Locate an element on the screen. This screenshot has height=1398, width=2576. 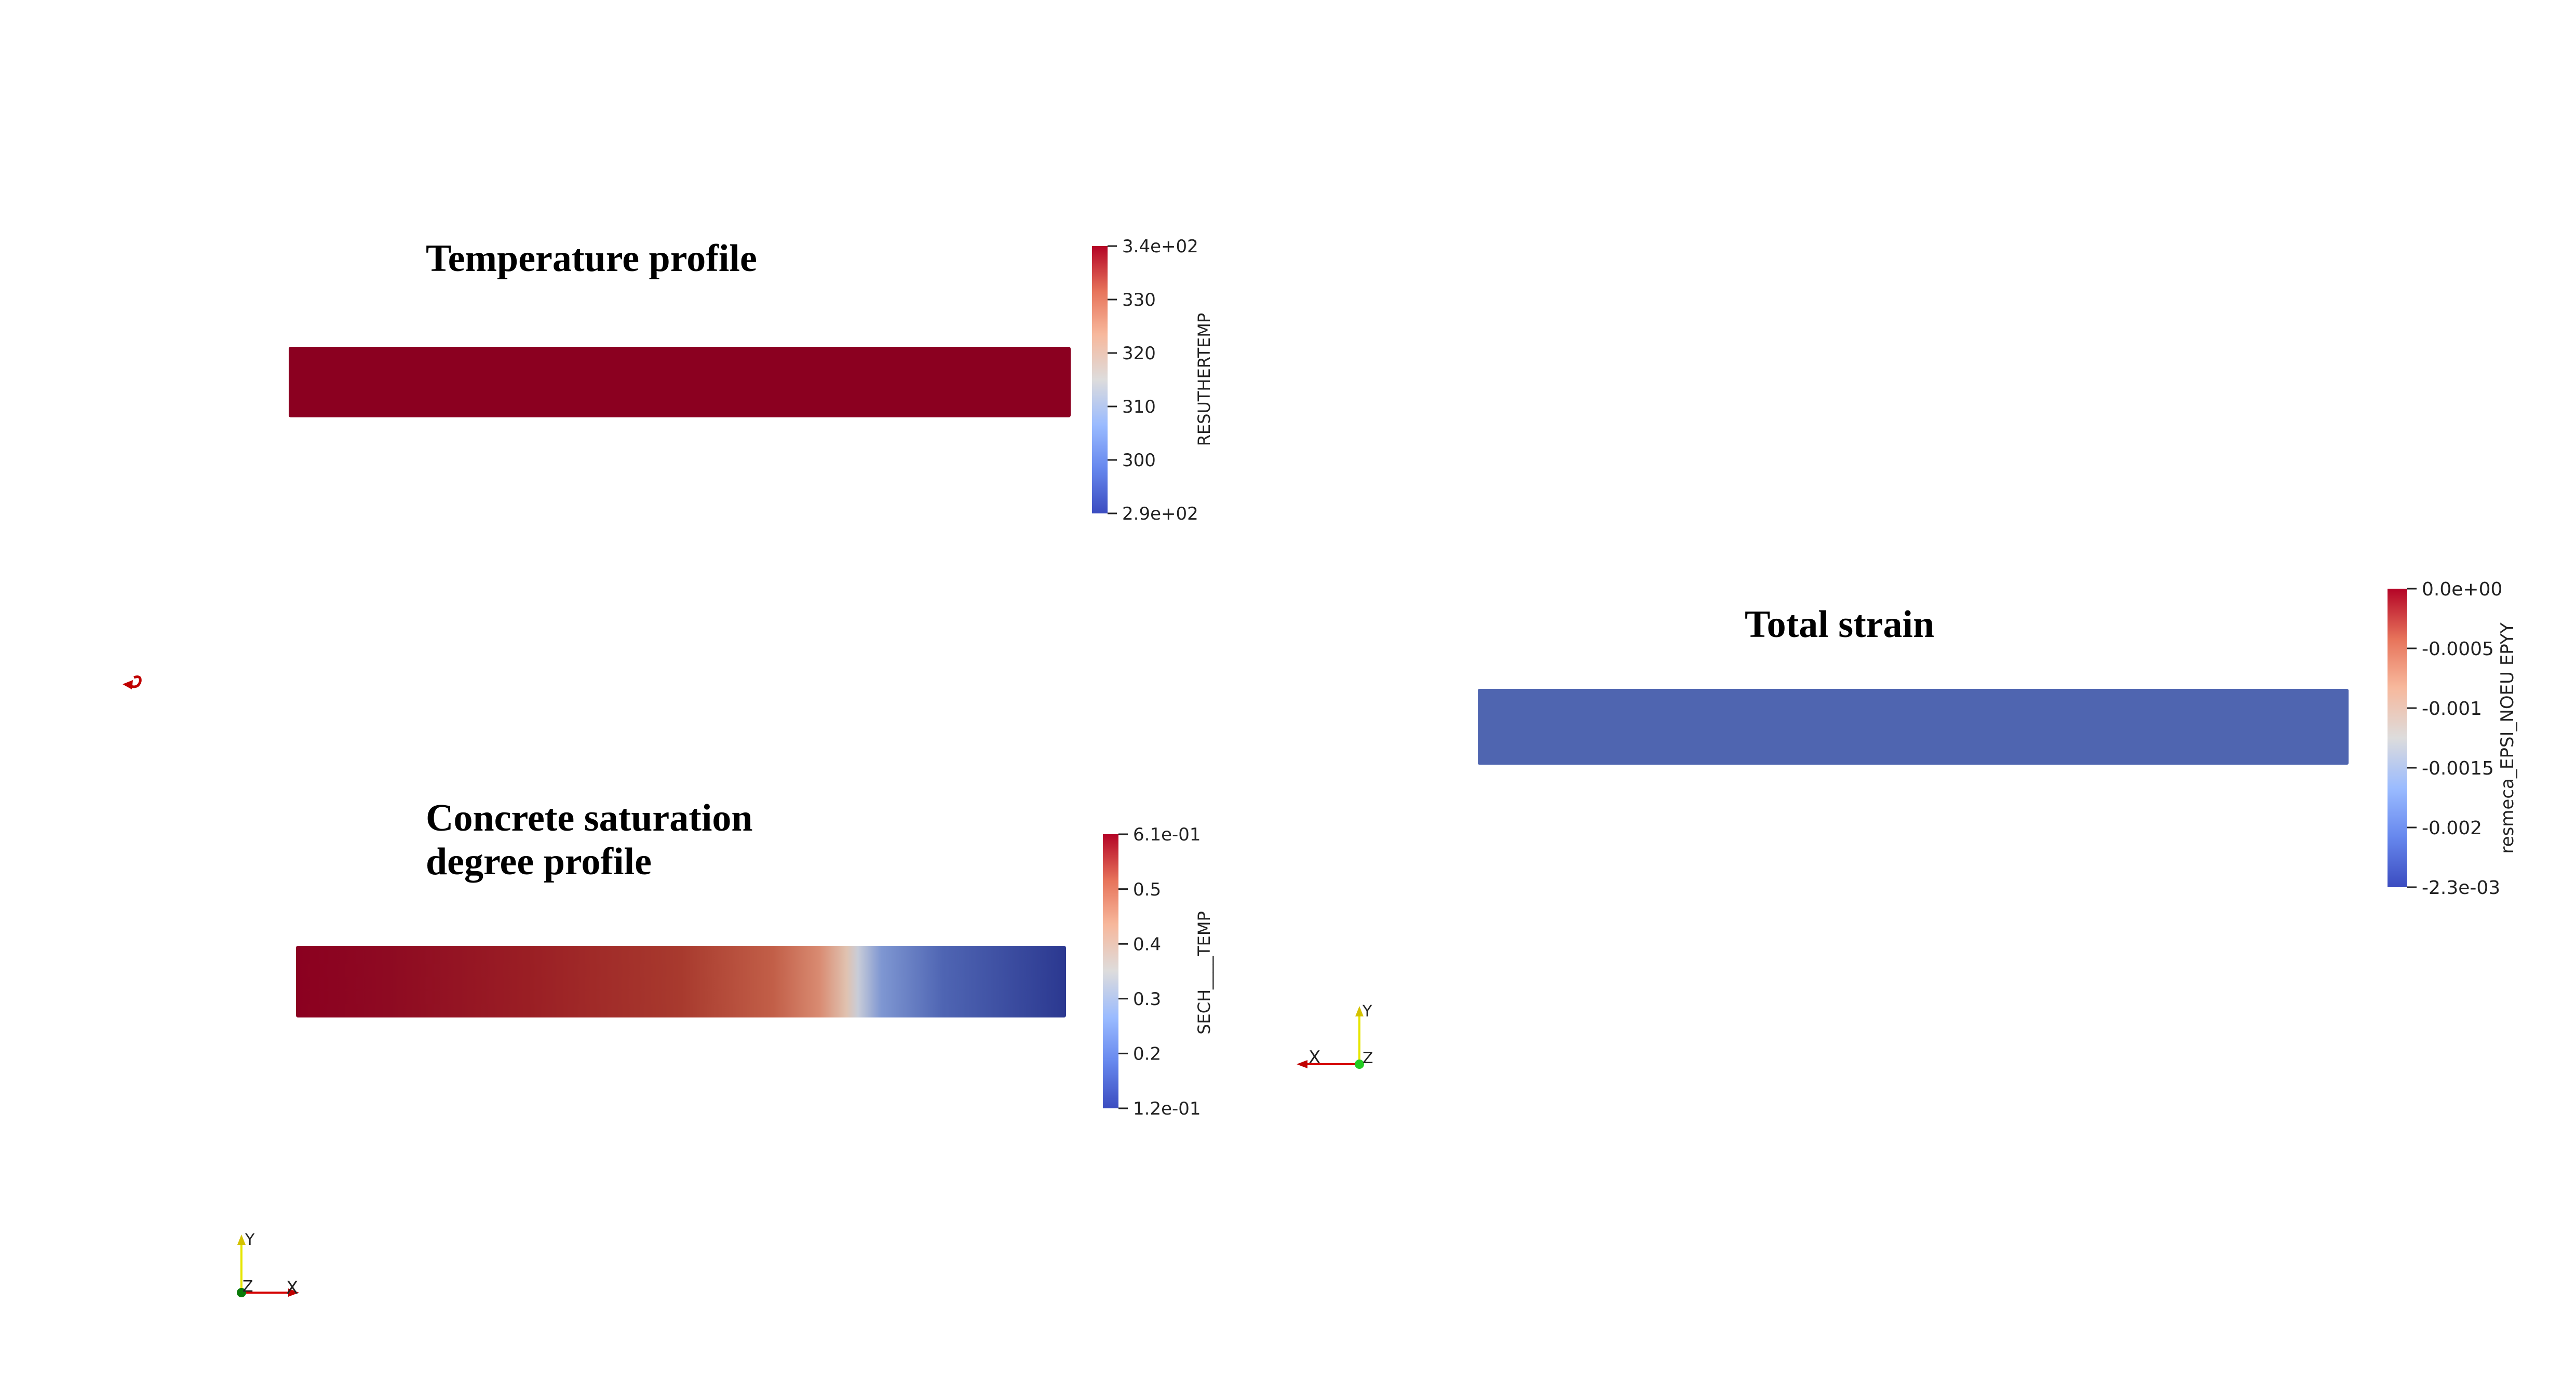
legend-tick-label: 2.9e+02 is located at coordinates (1160, 514).